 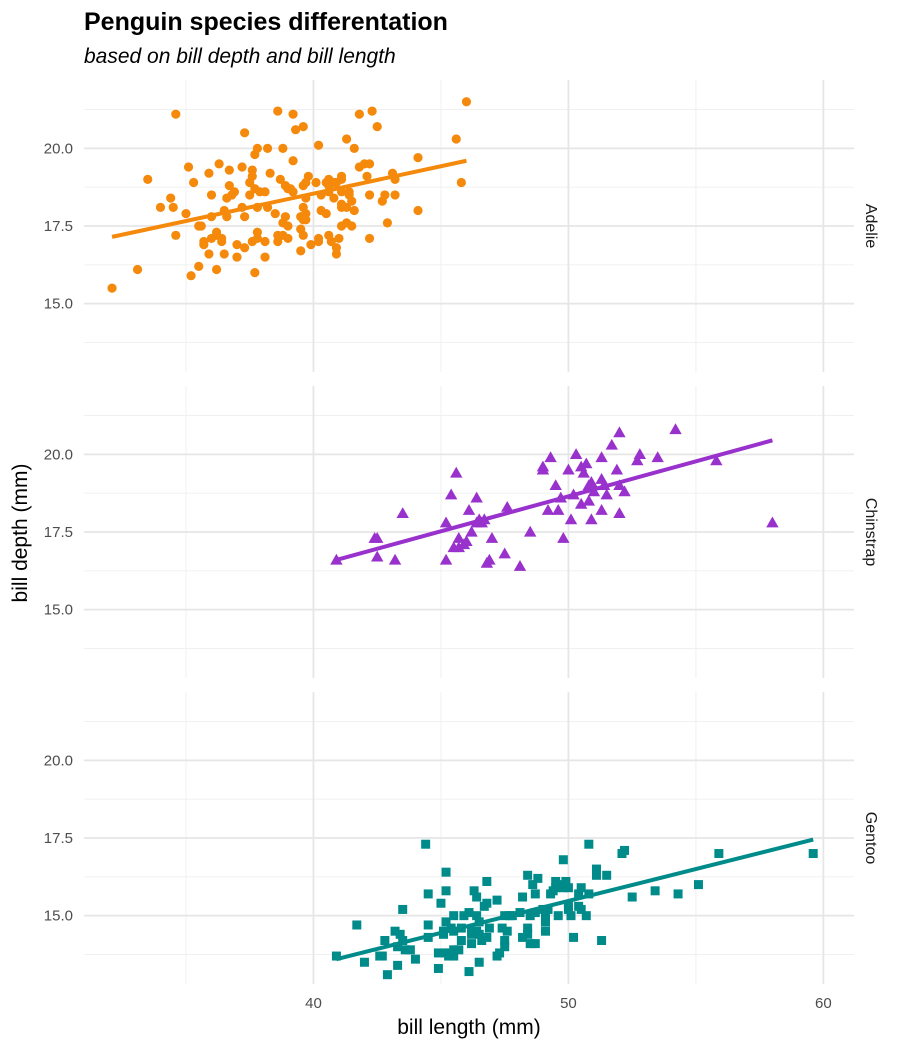 I want to click on chart-subtitle: based on bill depth and bill length, so click(x=240, y=56).